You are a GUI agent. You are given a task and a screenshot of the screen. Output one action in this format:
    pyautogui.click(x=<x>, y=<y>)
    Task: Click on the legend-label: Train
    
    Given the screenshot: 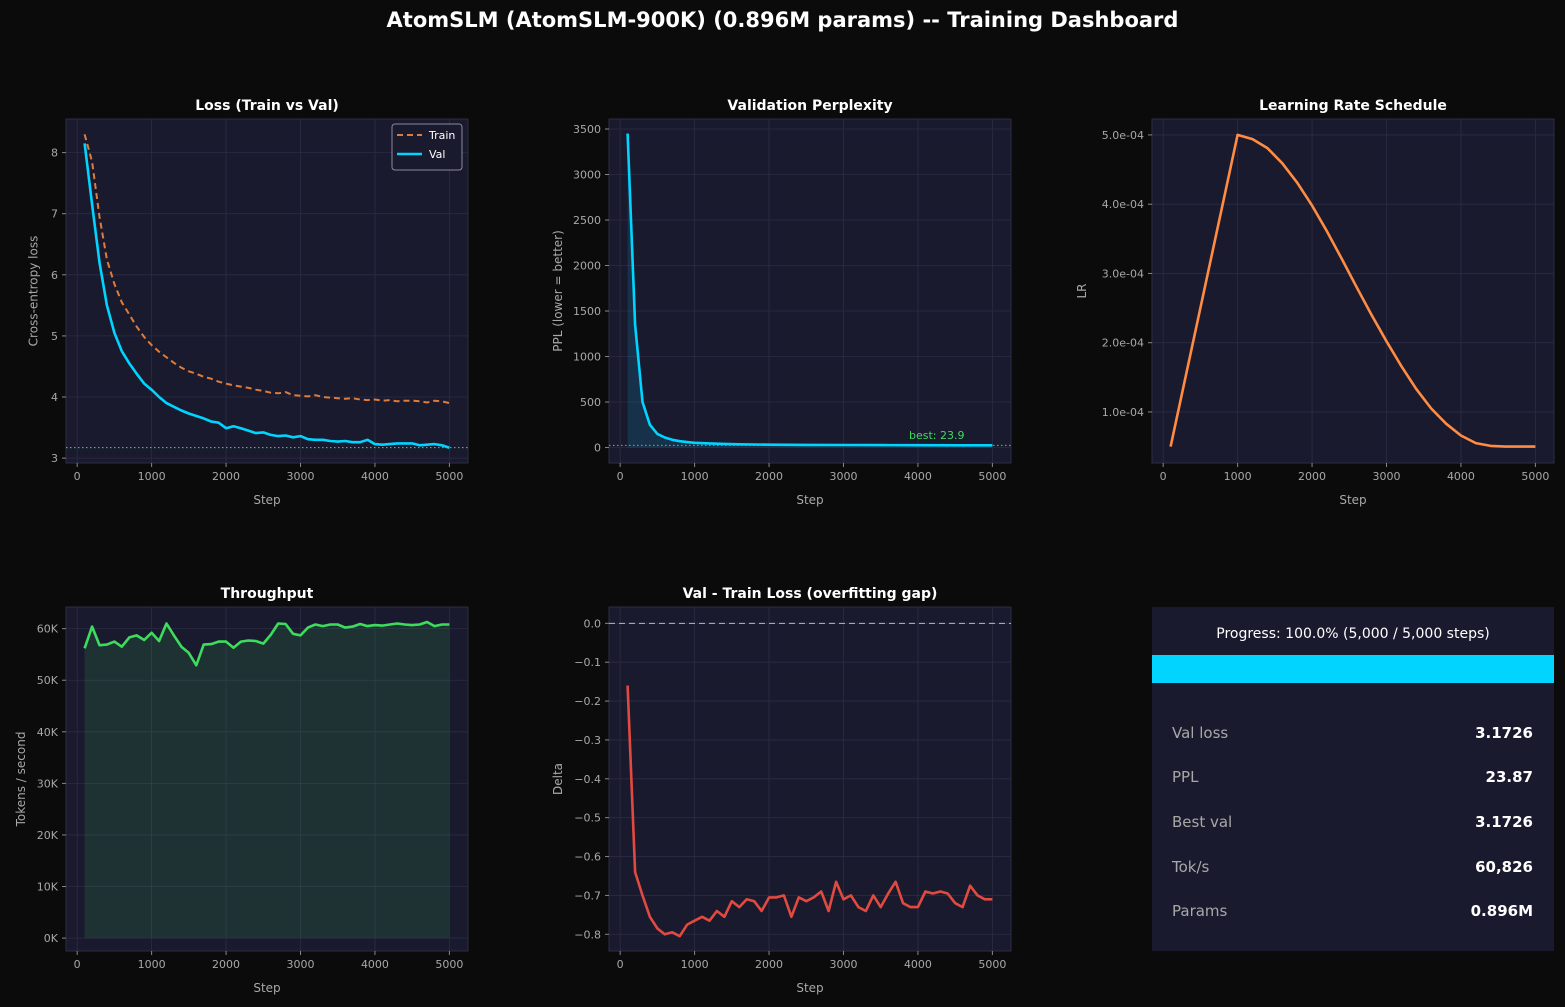 What is the action you would take?
    pyautogui.click(x=441, y=135)
    